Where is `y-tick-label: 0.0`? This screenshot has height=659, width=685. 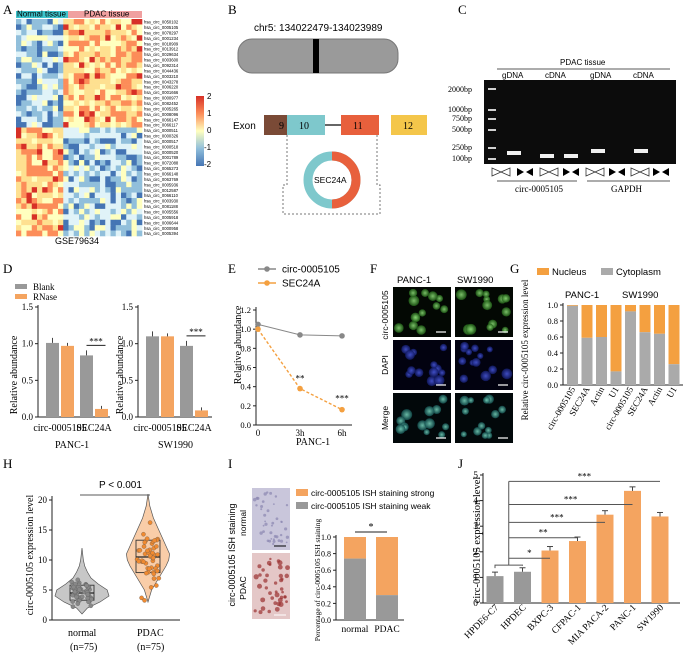
y-tick-label: 0.0 is located at coordinates (128, 417).